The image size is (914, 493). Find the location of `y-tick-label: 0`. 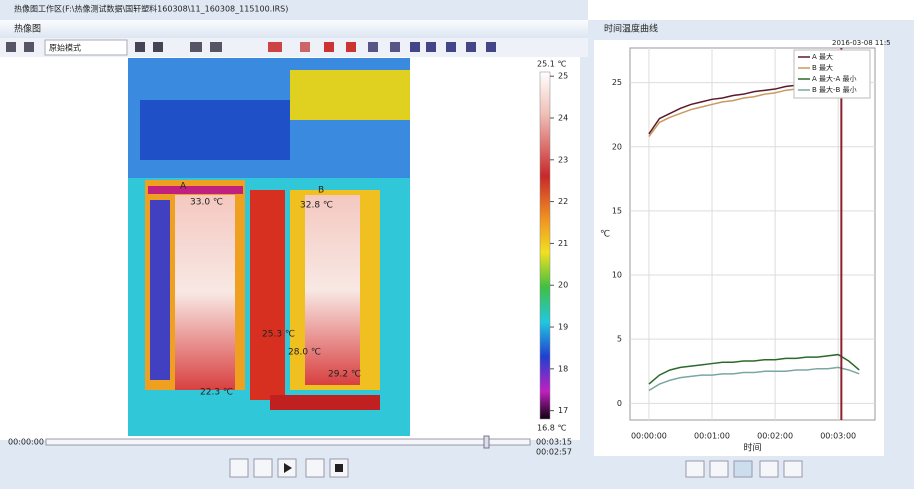

y-tick-label: 0 is located at coordinates (619, 403).